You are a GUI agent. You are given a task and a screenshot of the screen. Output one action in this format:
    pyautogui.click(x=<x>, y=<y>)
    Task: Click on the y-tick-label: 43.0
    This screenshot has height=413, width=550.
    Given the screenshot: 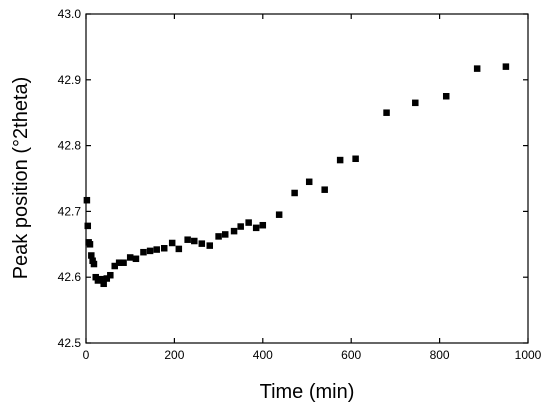 What is the action you would take?
    pyautogui.click(x=70, y=14)
    